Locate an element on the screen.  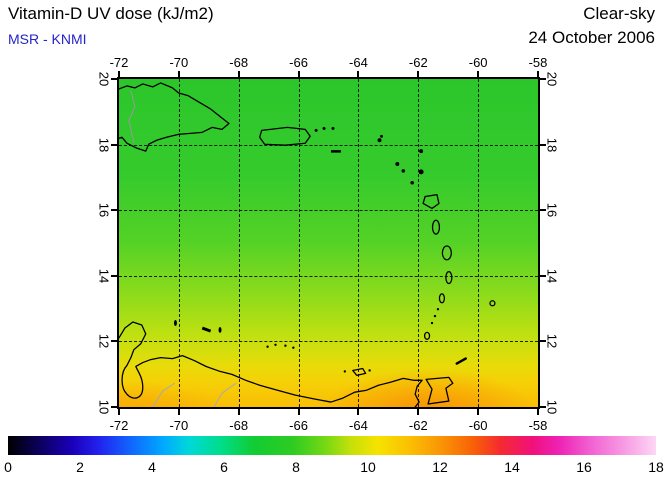
colorbar-tick-label: 6 is located at coordinates (224, 467).